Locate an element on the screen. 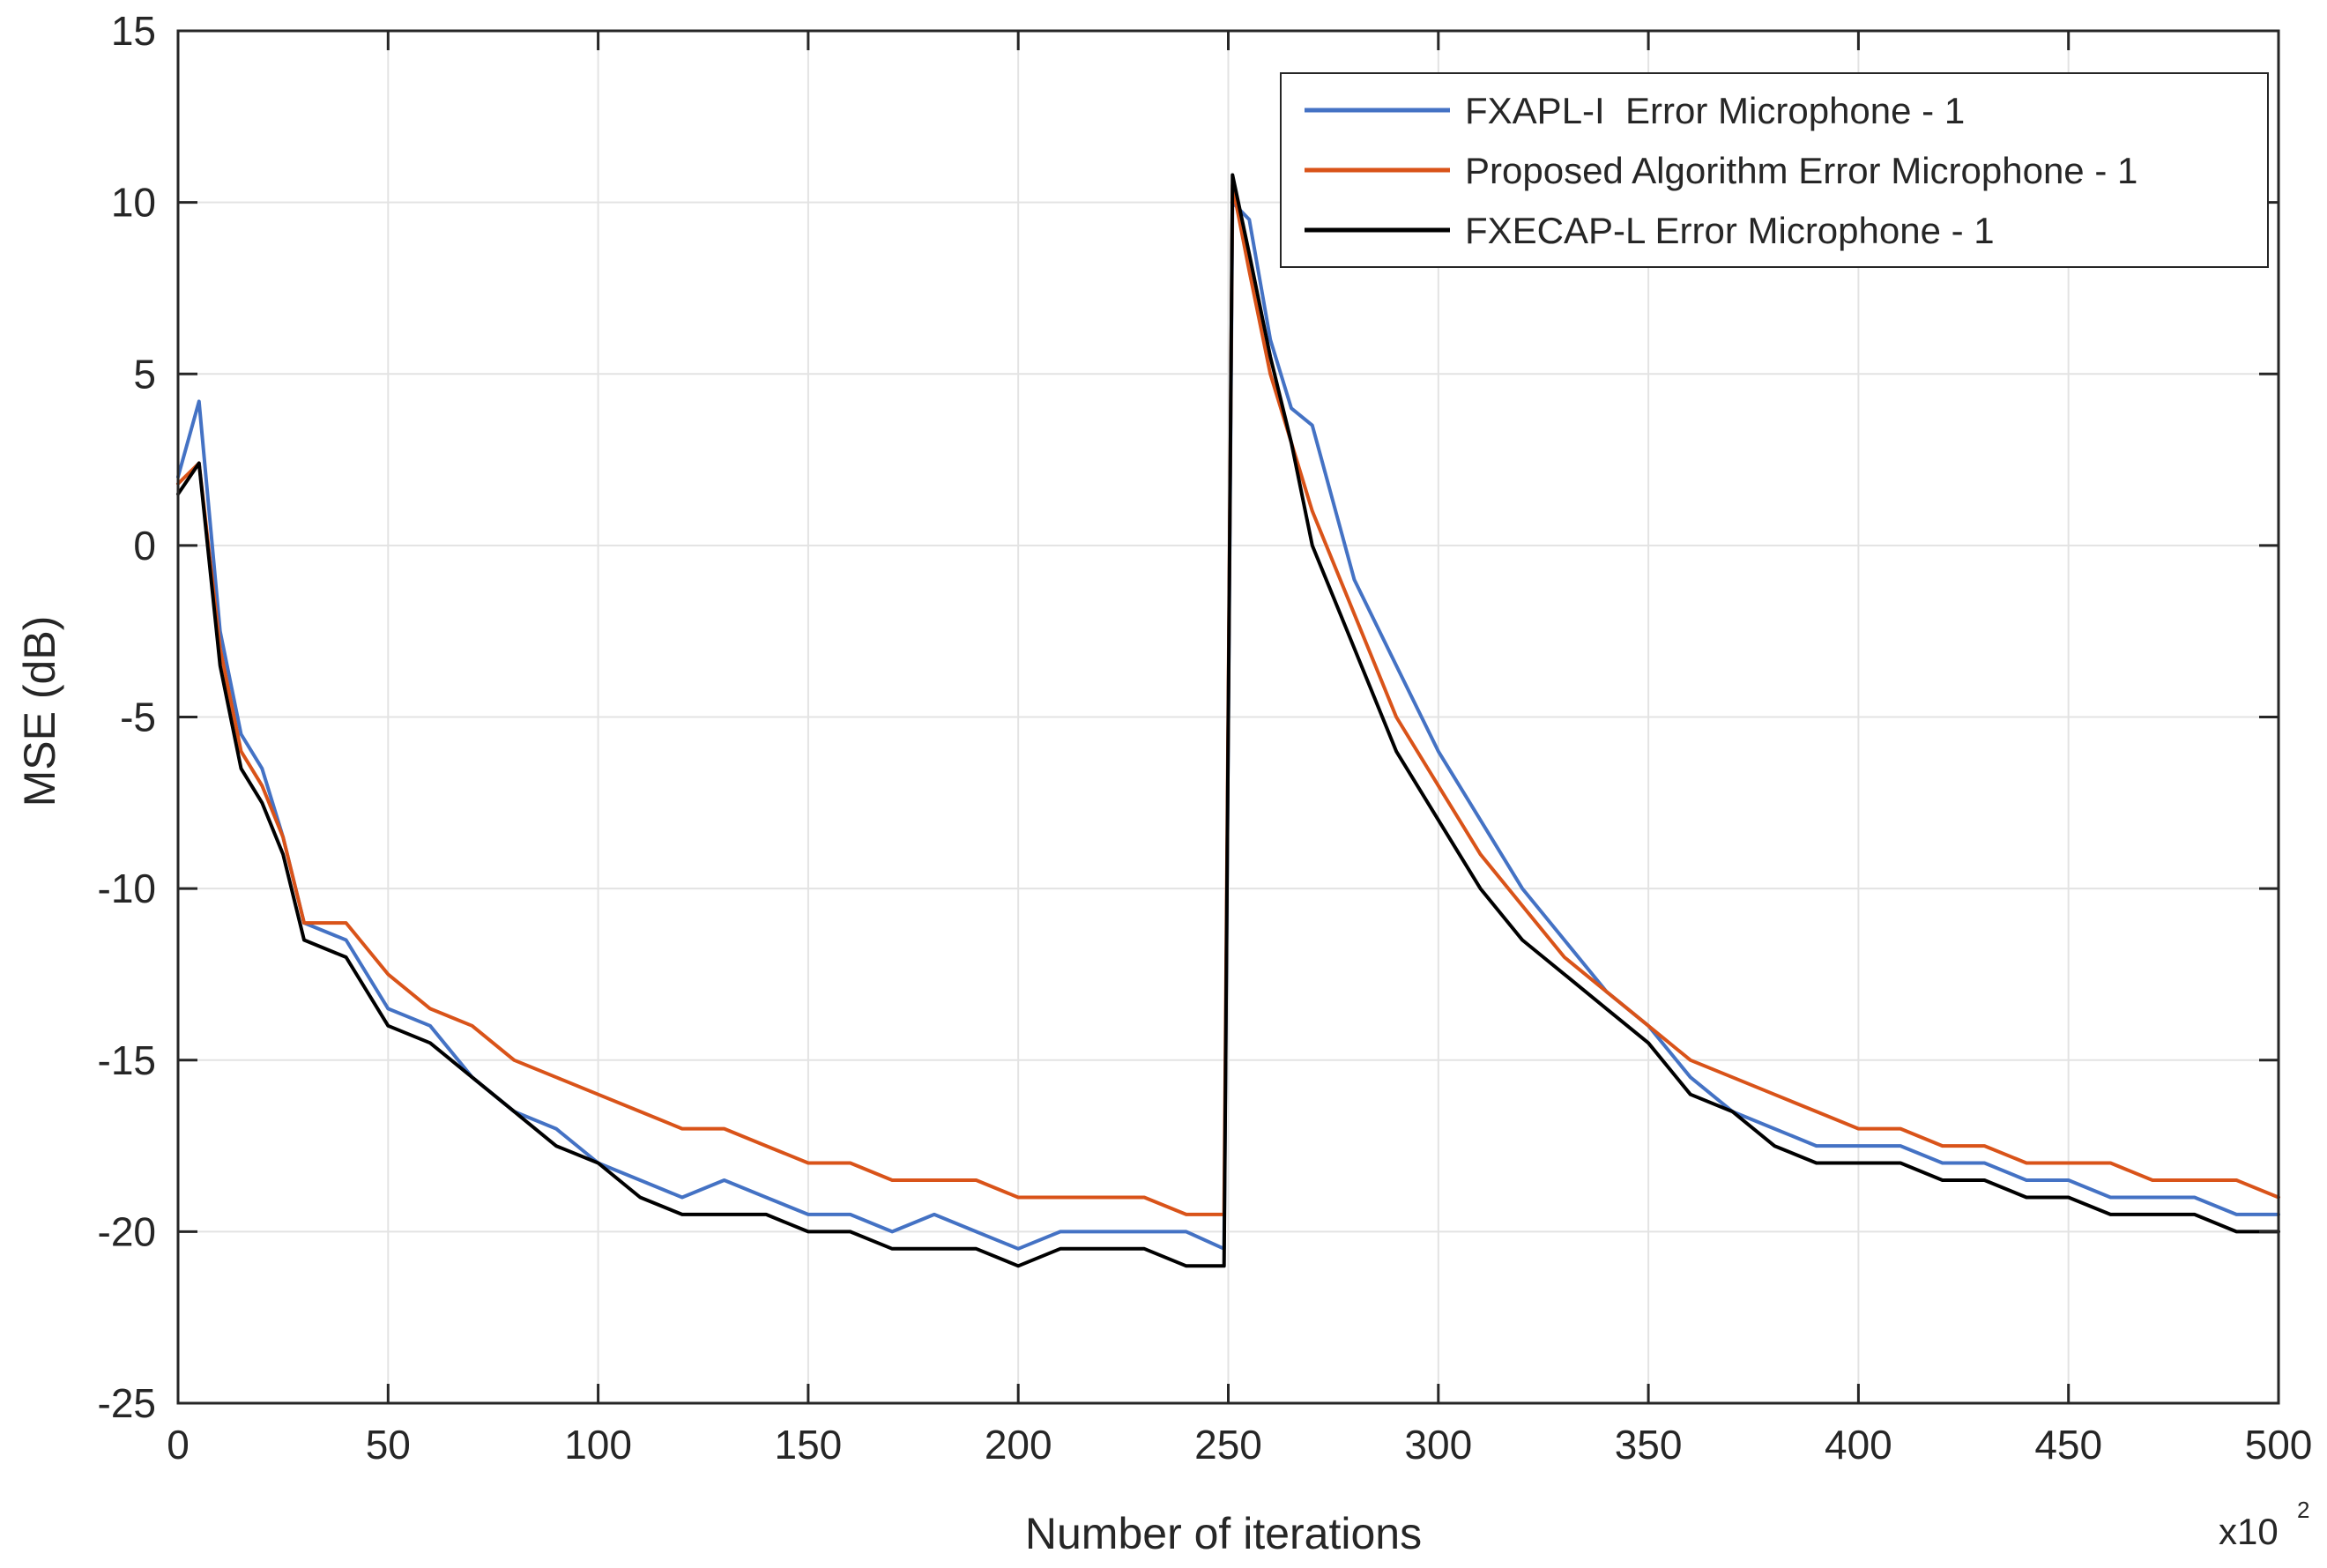  y-tick-label: -10 is located at coordinates (127, 888).